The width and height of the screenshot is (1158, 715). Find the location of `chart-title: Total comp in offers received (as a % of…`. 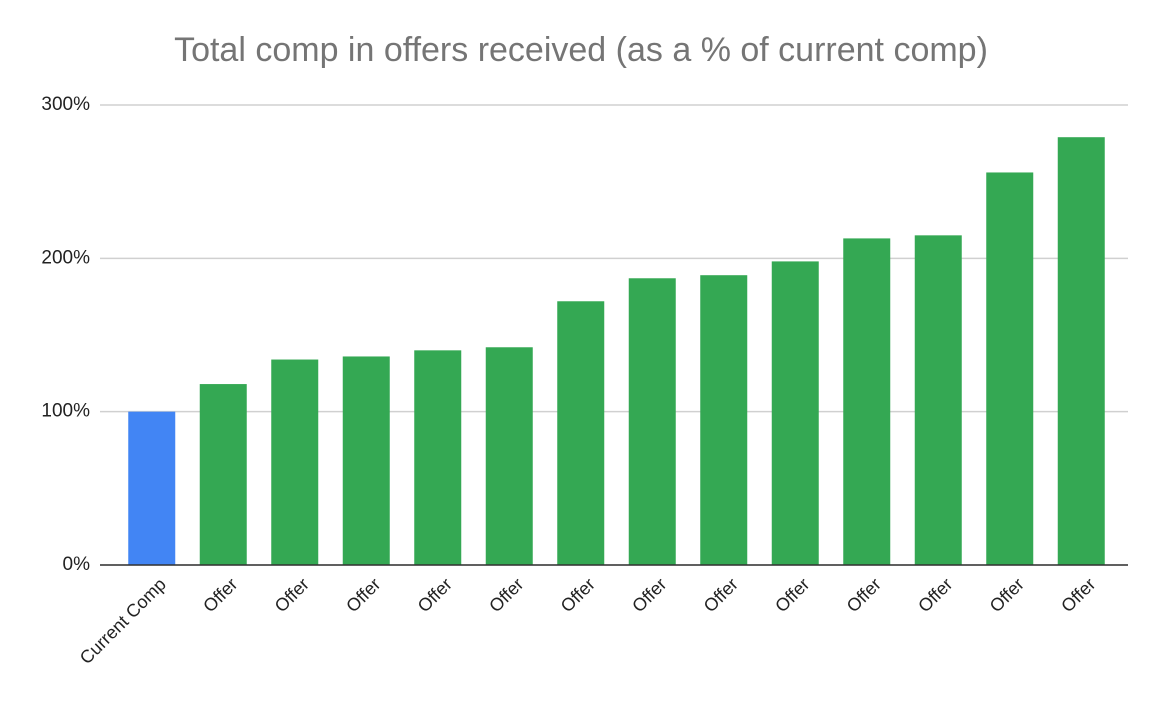

chart-title: Total comp in offers received (as a % of… is located at coordinates (581, 50).